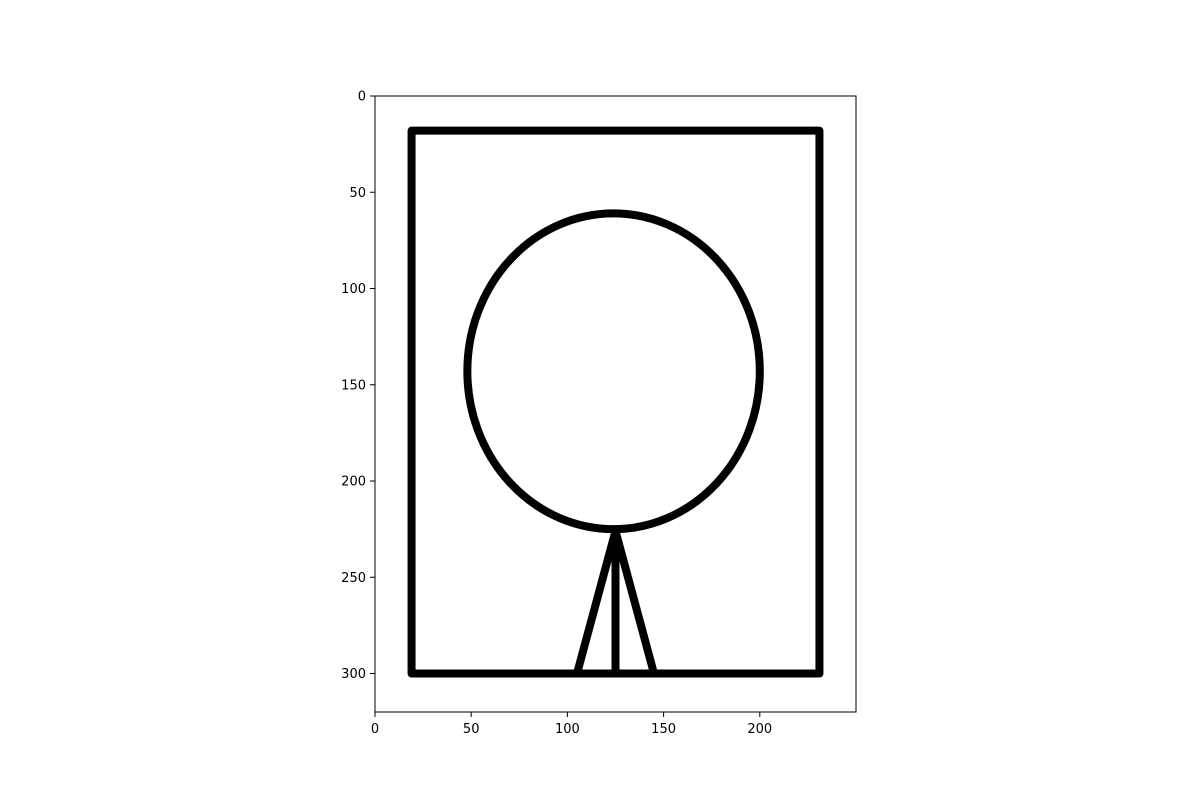  I want to click on y-tick-label: 150, so click(353, 385).